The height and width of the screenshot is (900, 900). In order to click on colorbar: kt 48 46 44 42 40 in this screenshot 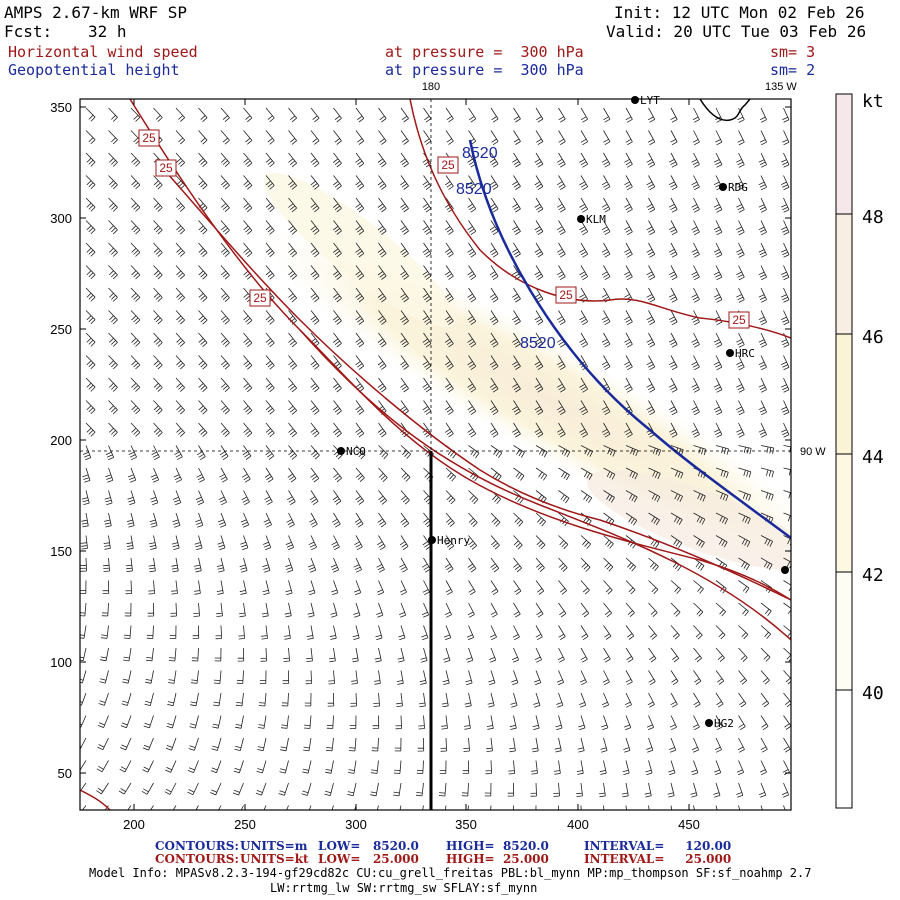, I will do `click(859, 450)`.